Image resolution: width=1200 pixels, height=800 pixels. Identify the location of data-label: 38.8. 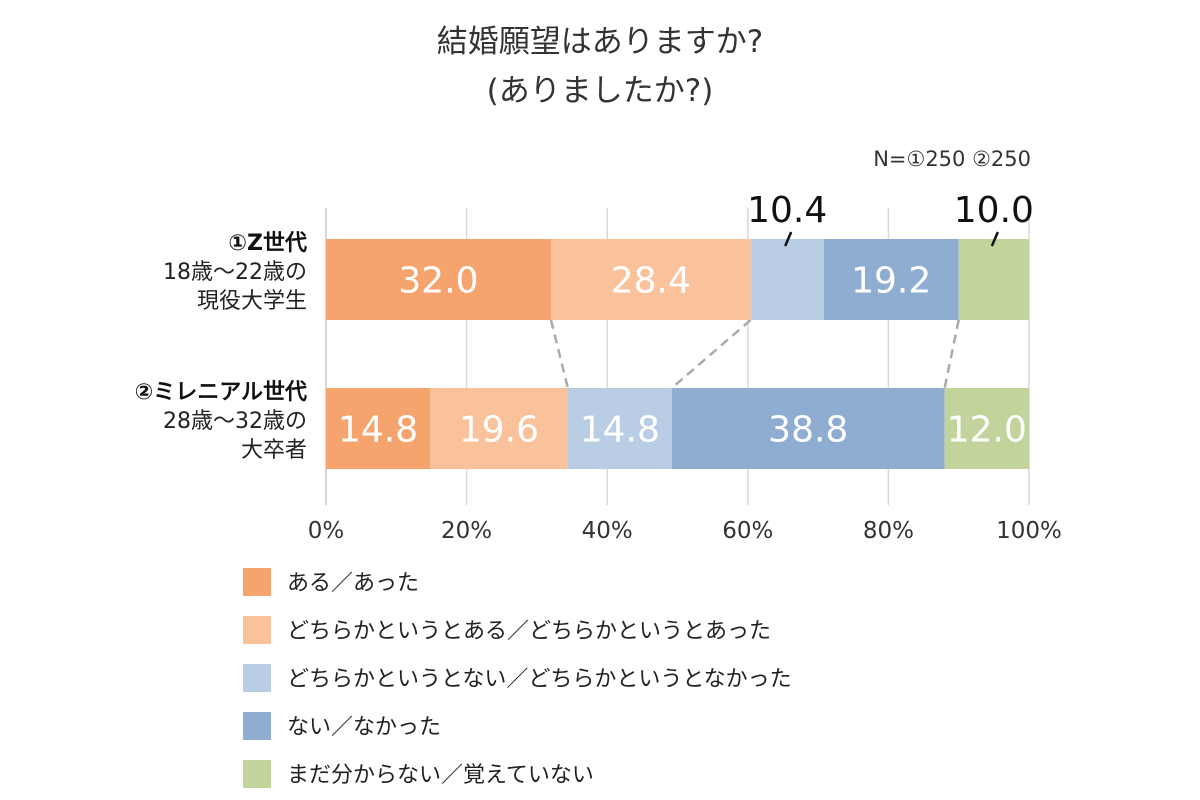
(808, 430).